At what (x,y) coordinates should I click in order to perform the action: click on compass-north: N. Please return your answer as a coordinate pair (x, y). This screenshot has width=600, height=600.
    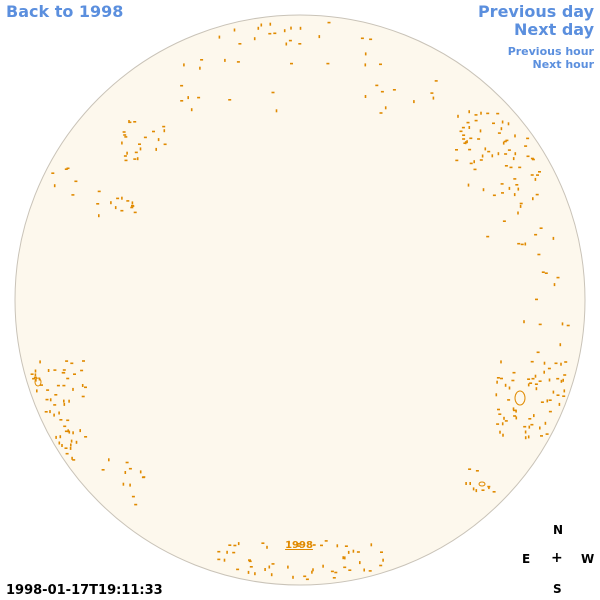
    Looking at the image, I should click on (558, 530).